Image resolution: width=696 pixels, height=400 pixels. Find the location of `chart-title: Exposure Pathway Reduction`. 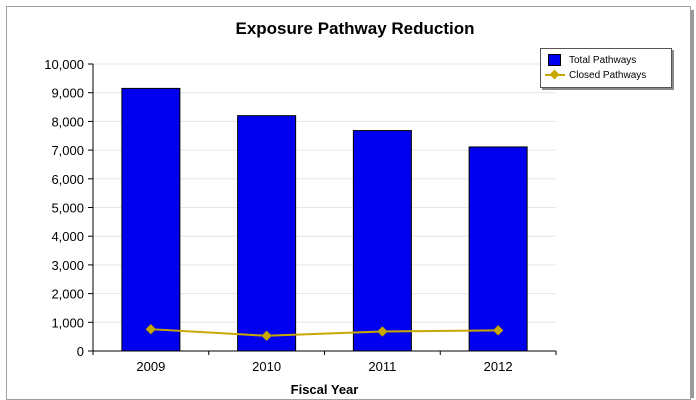

chart-title: Exposure Pathway Reduction is located at coordinates (355, 28).